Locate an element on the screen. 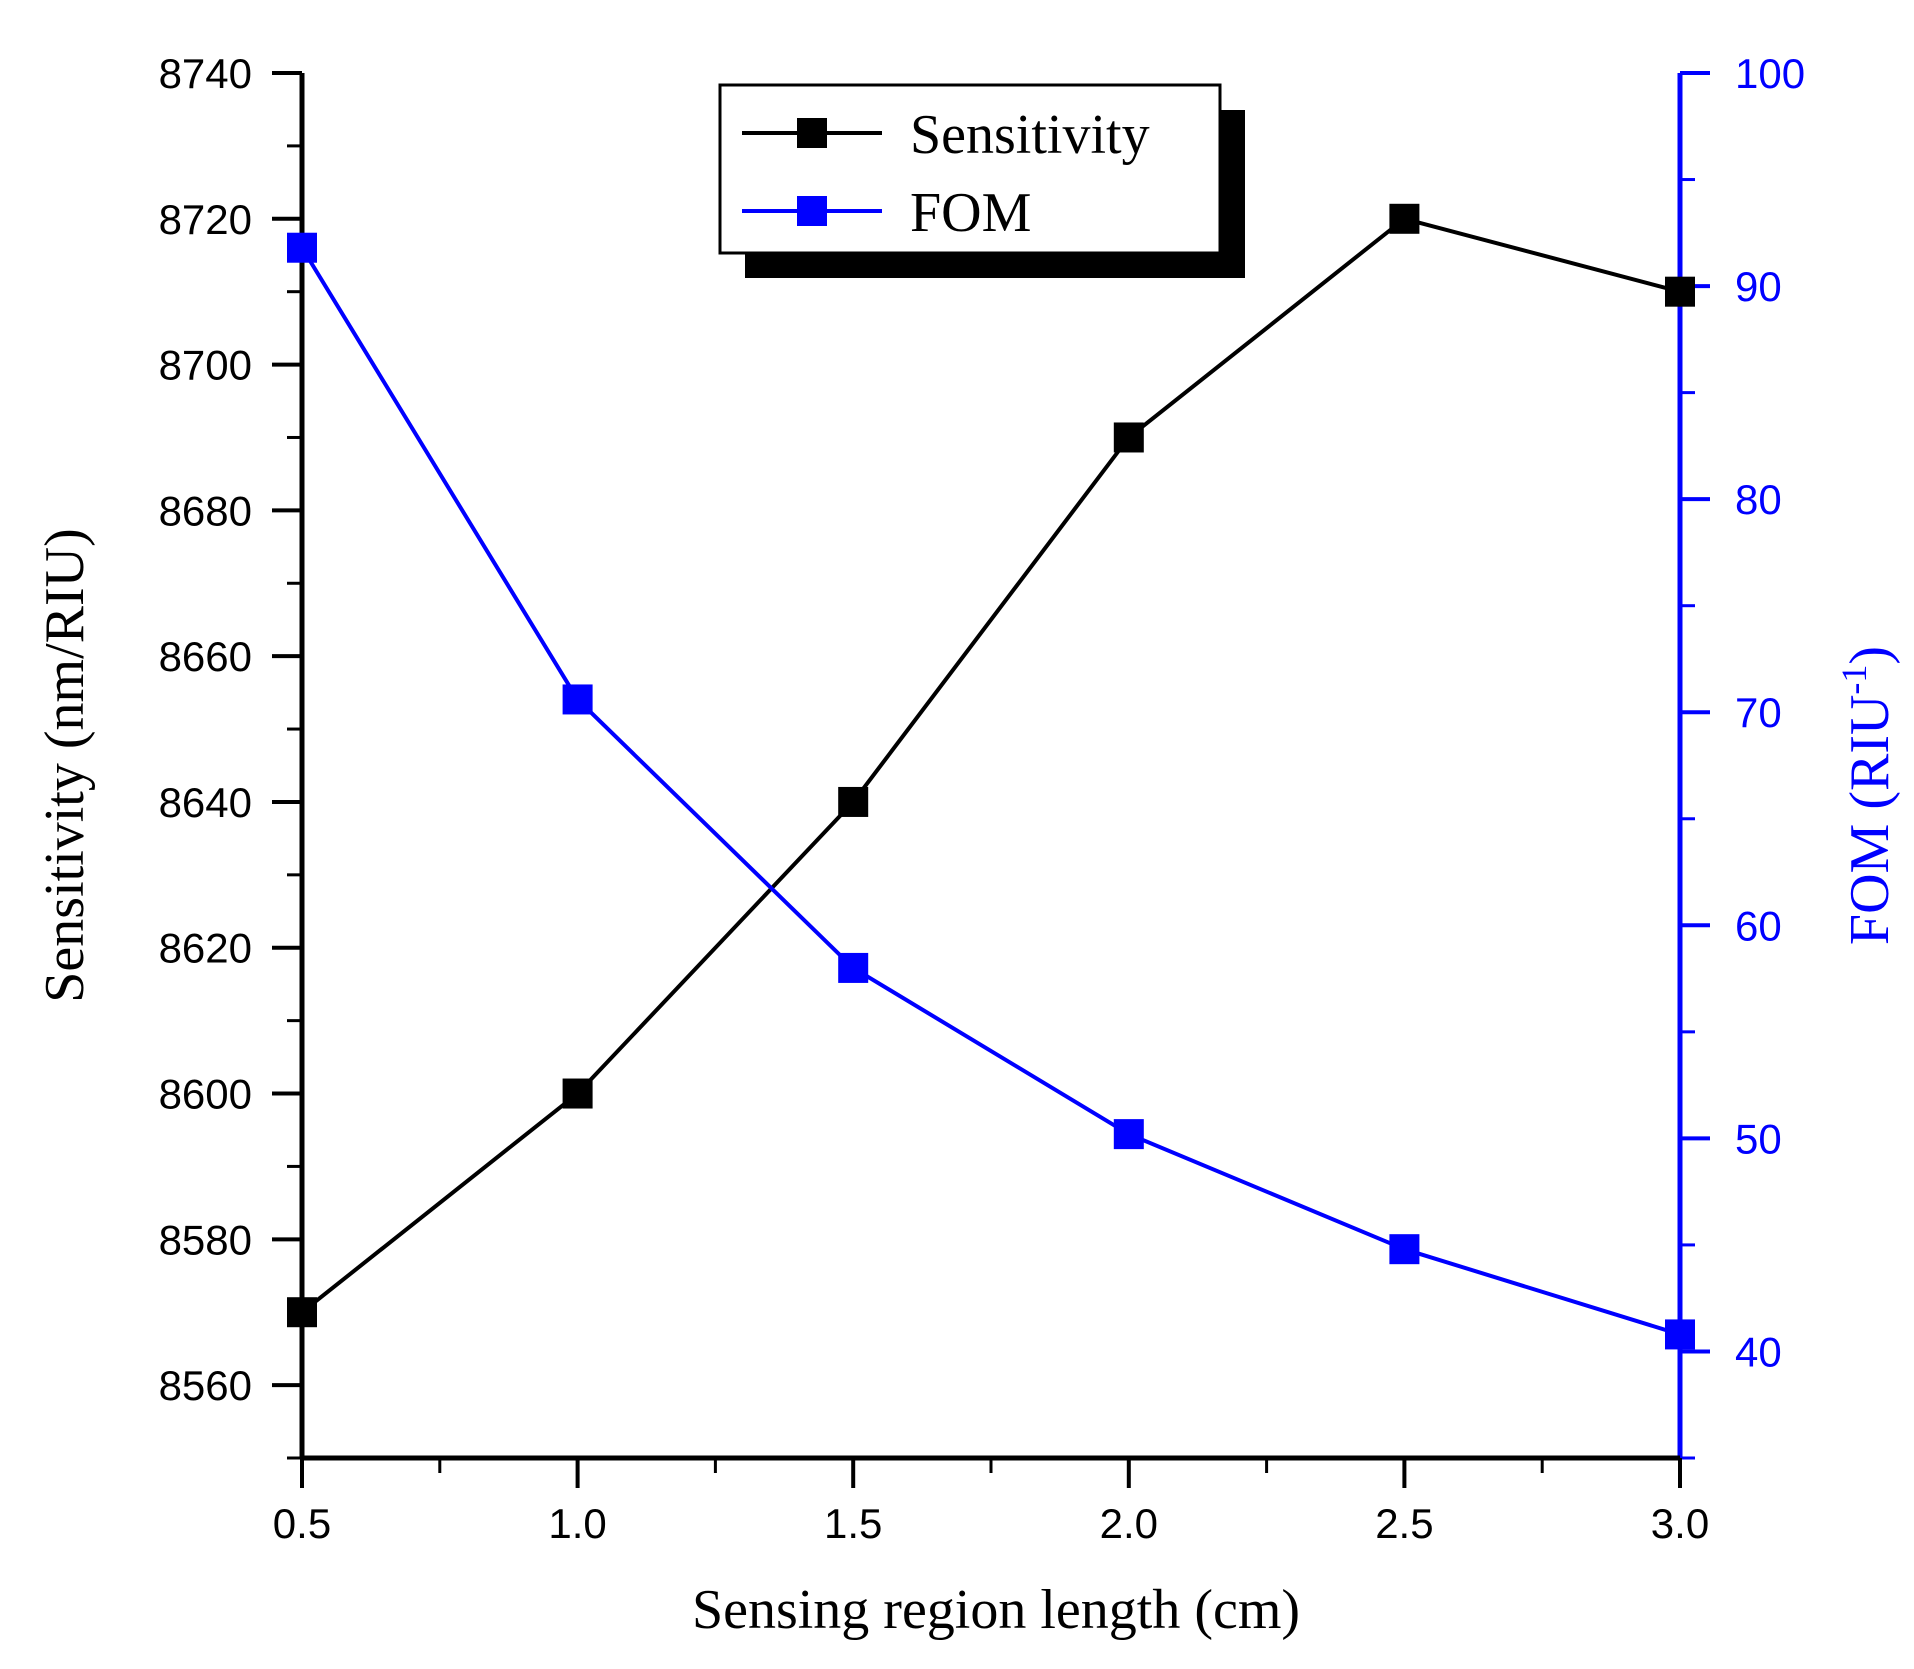 Image resolution: width=1914 pixels, height=1669 pixels. right-y-tick-label: 60 is located at coordinates (1758, 925).